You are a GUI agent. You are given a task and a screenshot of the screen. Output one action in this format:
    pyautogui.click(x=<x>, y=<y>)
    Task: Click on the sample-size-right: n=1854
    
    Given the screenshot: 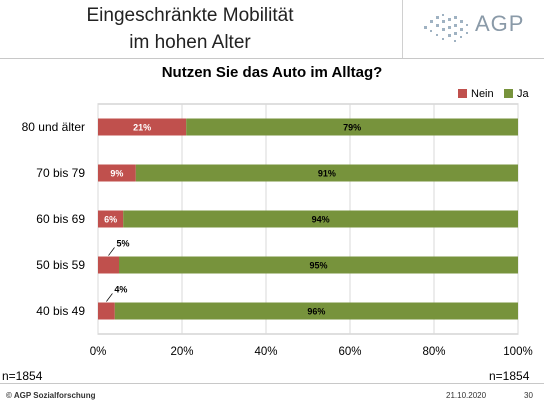 What is the action you would take?
    pyautogui.click(x=509, y=376)
    